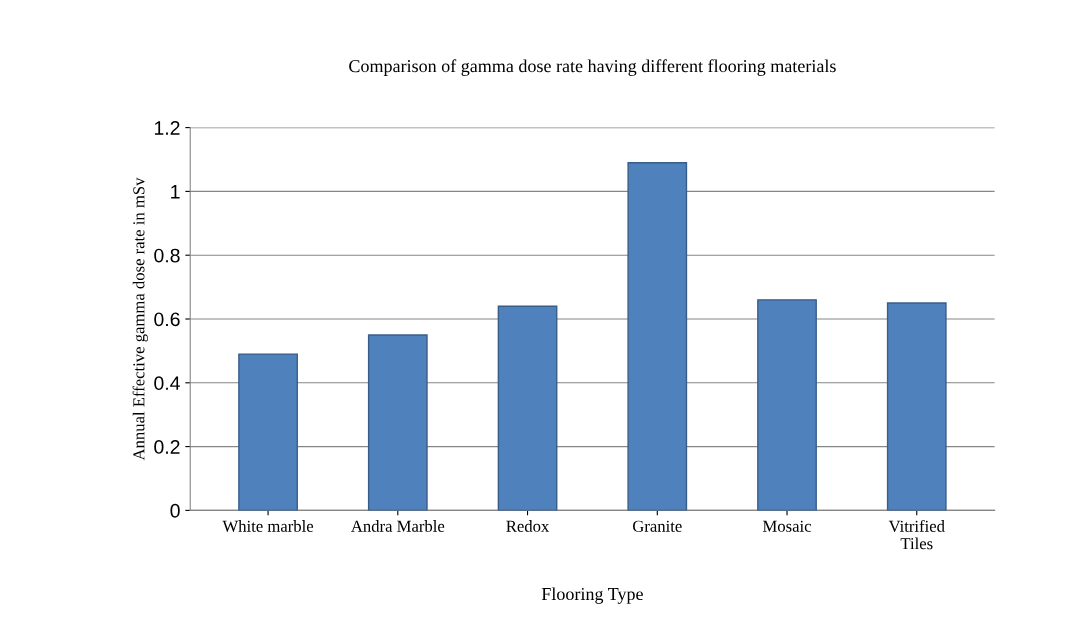 This screenshot has width=1087, height=638. Describe the element at coordinates (167, 447) in the screenshot. I see `y-tick-label: 0.2` at that location.